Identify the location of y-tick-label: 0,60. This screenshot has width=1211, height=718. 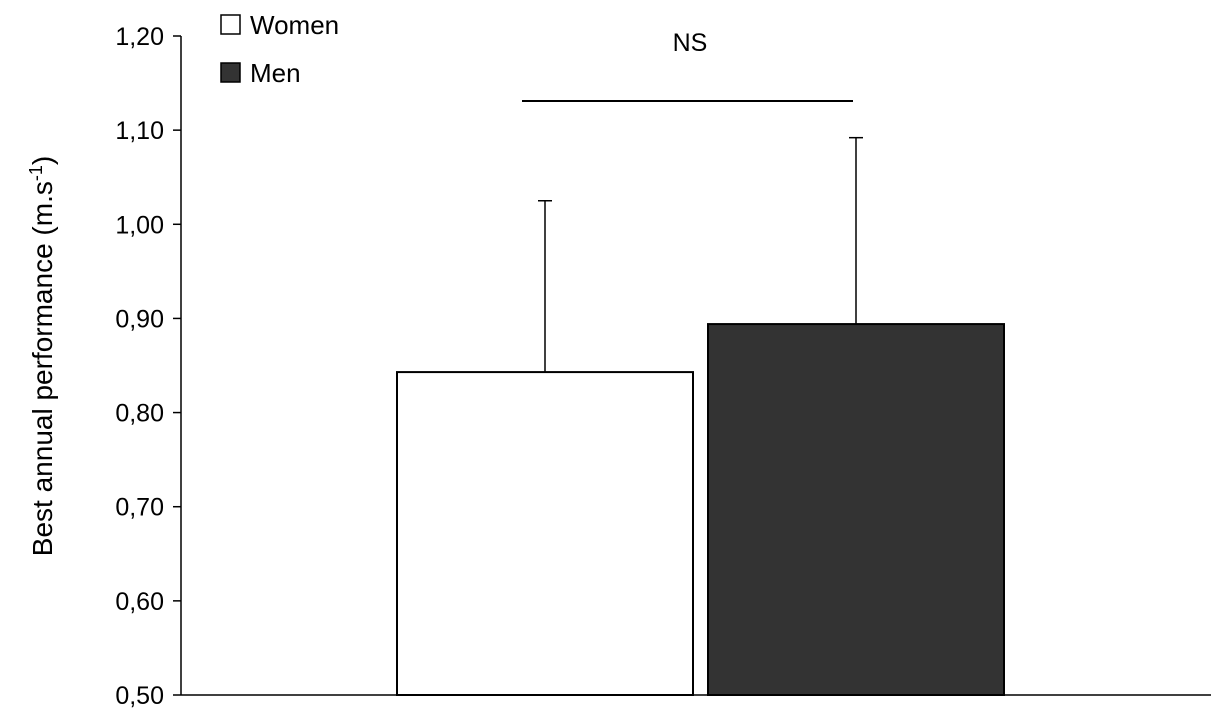
(139, 602).